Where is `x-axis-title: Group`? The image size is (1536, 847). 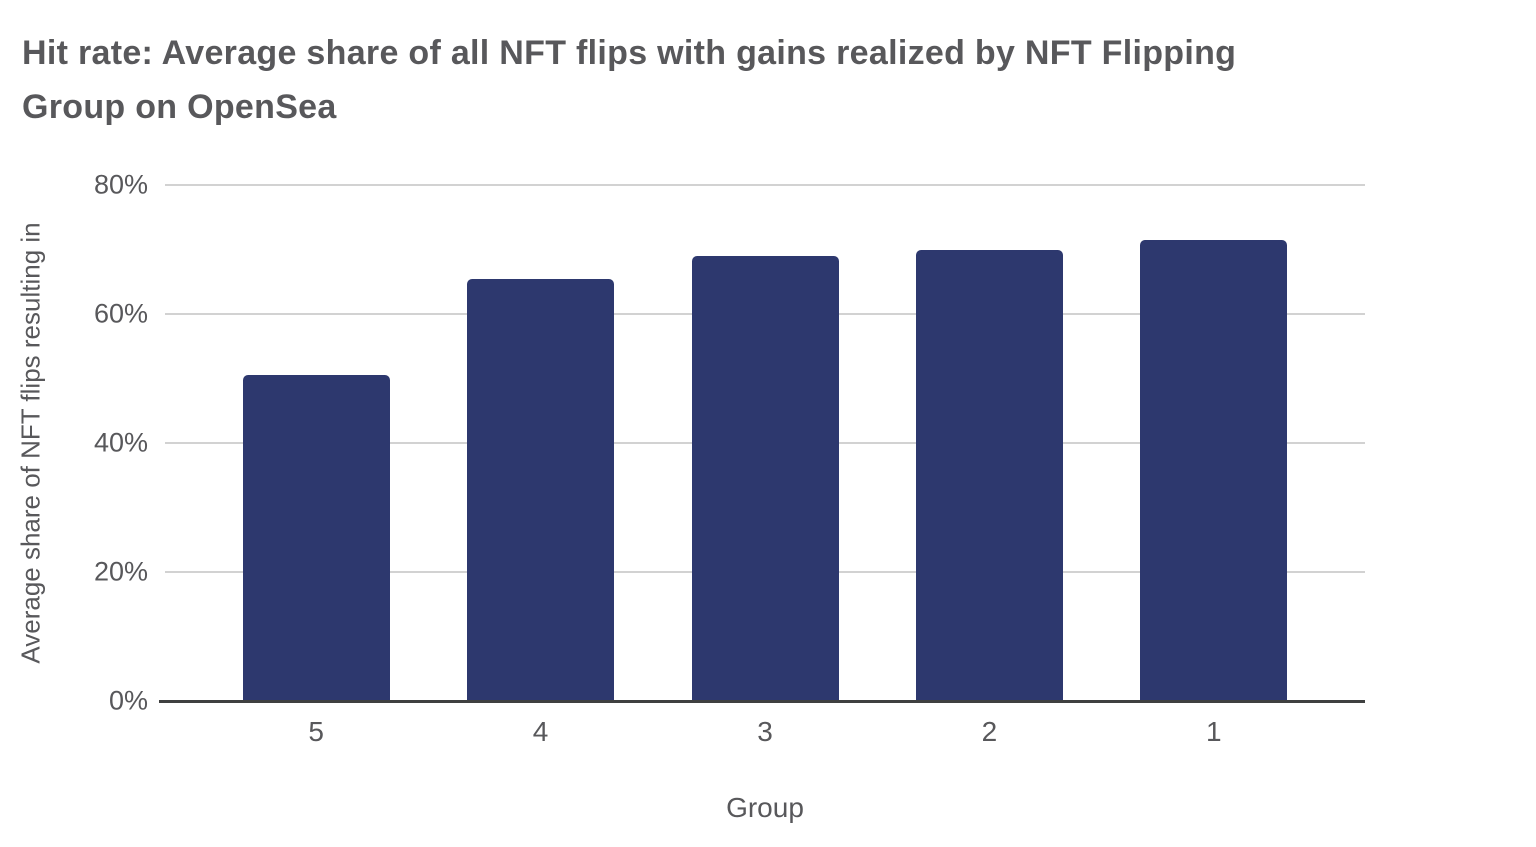 x-axis-title: Group is located at coordinates (765, 807).